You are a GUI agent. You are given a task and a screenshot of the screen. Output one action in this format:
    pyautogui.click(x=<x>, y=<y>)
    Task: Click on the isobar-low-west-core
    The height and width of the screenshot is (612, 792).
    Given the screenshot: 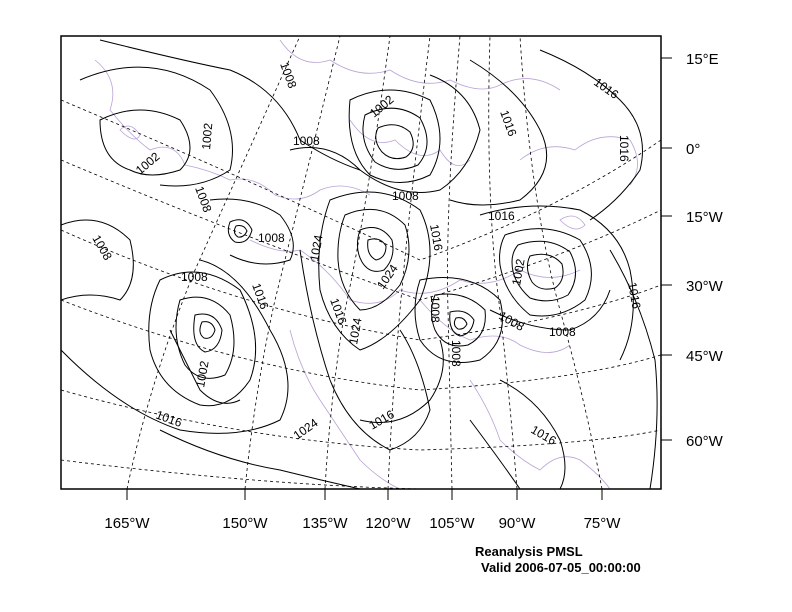 What is the action you would take?
    pyautogui.click(x=207, y=330)
    